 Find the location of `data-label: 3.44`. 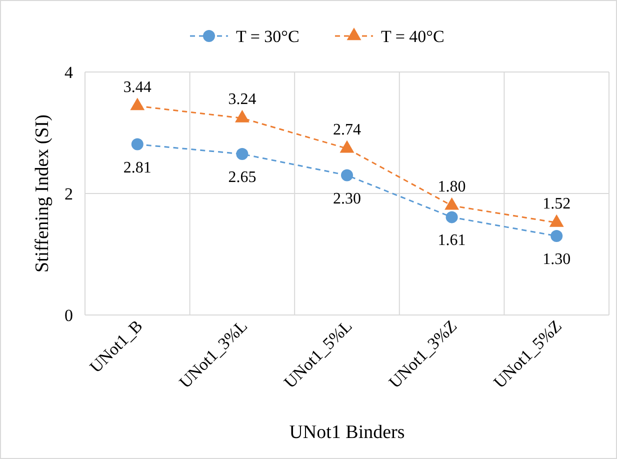

data-label: 3.44 is located at coordinates (137, 87).